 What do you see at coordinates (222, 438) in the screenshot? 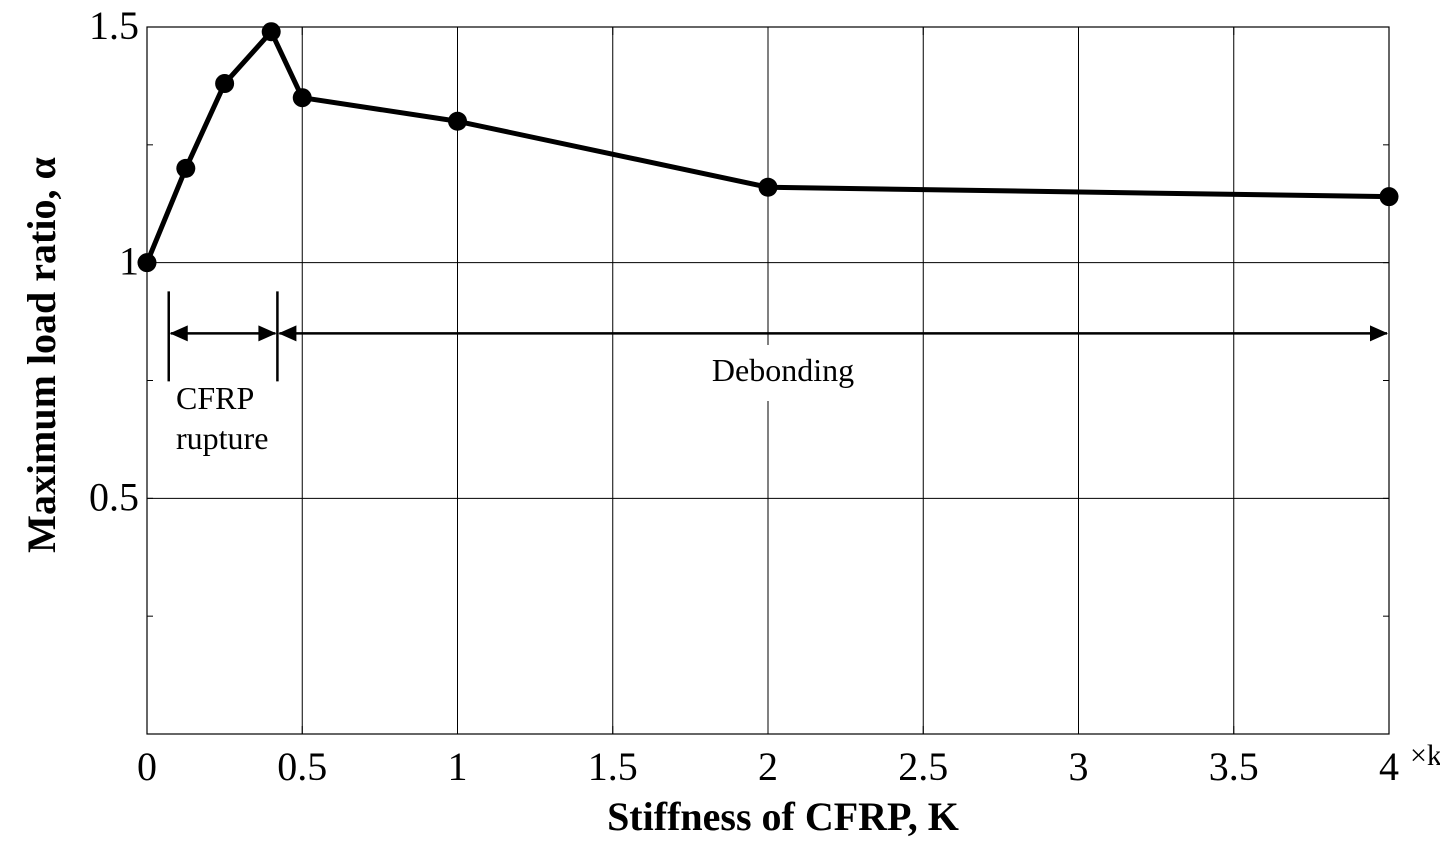
I see `annotation-rupture: rupture` at bounding box center [222, 438].